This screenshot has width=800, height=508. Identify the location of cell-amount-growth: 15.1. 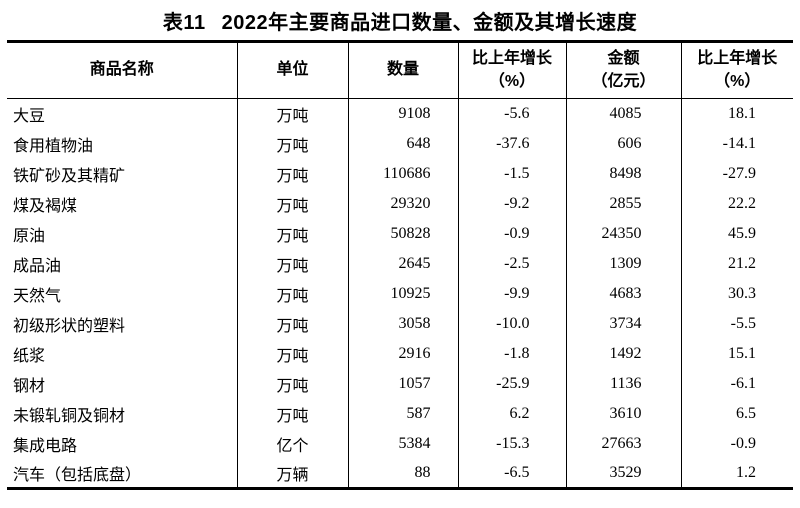
(736, 353).